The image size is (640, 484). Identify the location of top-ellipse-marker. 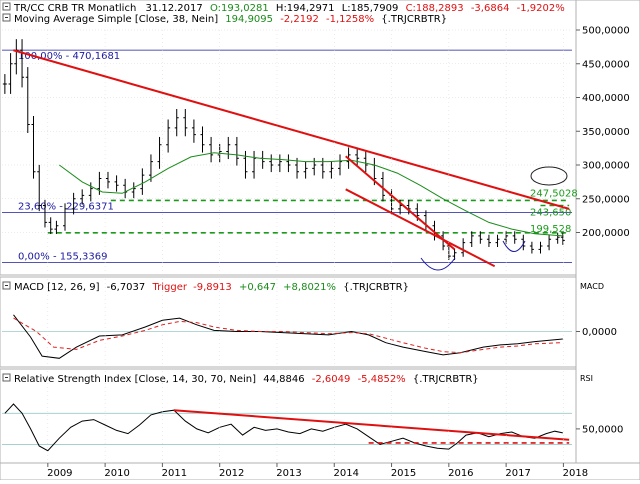
(549, 176).